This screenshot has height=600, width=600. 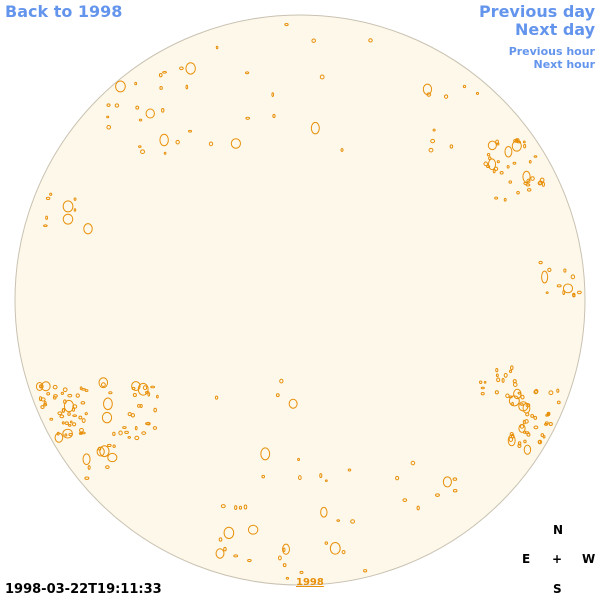 I want to click on back-link: Back to 1998, so click(x=64, y=11).